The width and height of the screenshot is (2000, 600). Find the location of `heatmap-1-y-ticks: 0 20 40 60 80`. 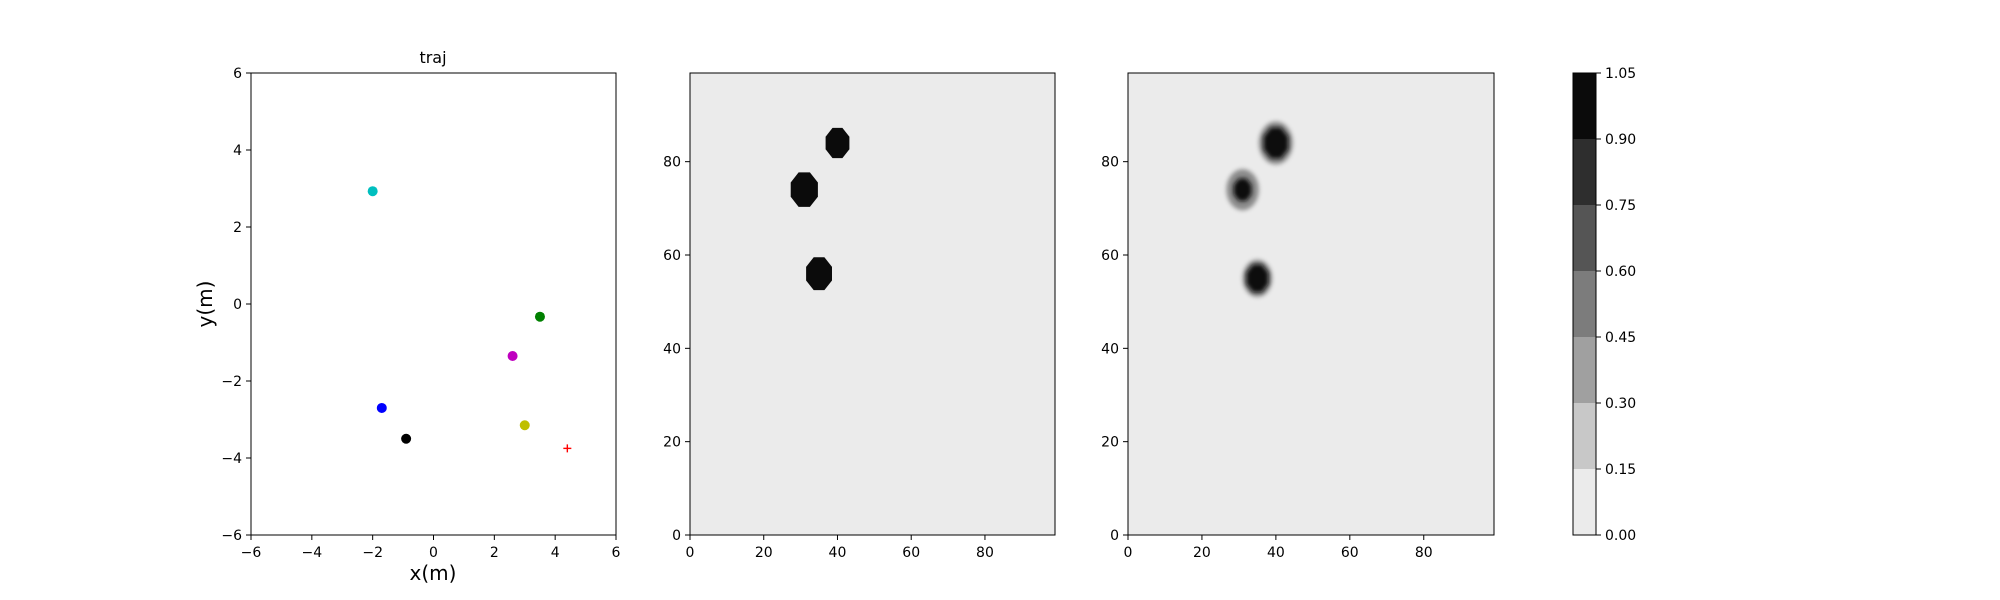

heatmap-1-y-ticks: 0 20 40 60 80 is located at coordinates (676, 349).